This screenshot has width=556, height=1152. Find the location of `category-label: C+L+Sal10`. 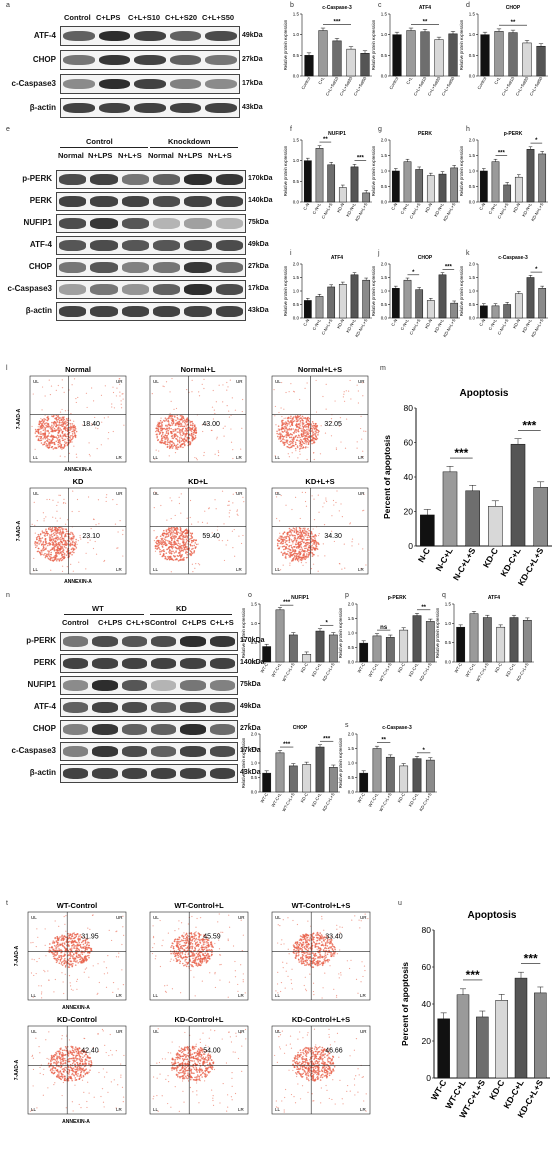

category-label: C+L+Sal10 is located at coordinates (332, 85).